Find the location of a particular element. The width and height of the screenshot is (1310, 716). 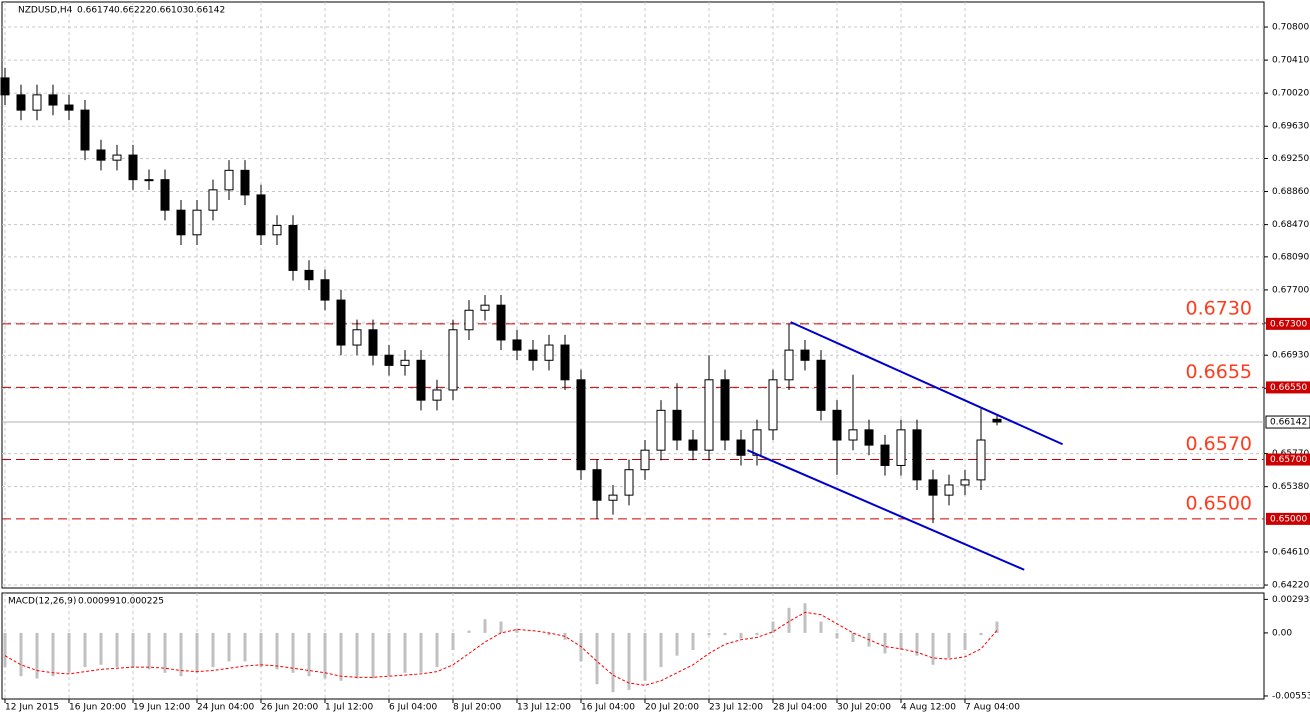

x-tick-label: 1 Jul 12:00 is located at coordinates (349, 708).